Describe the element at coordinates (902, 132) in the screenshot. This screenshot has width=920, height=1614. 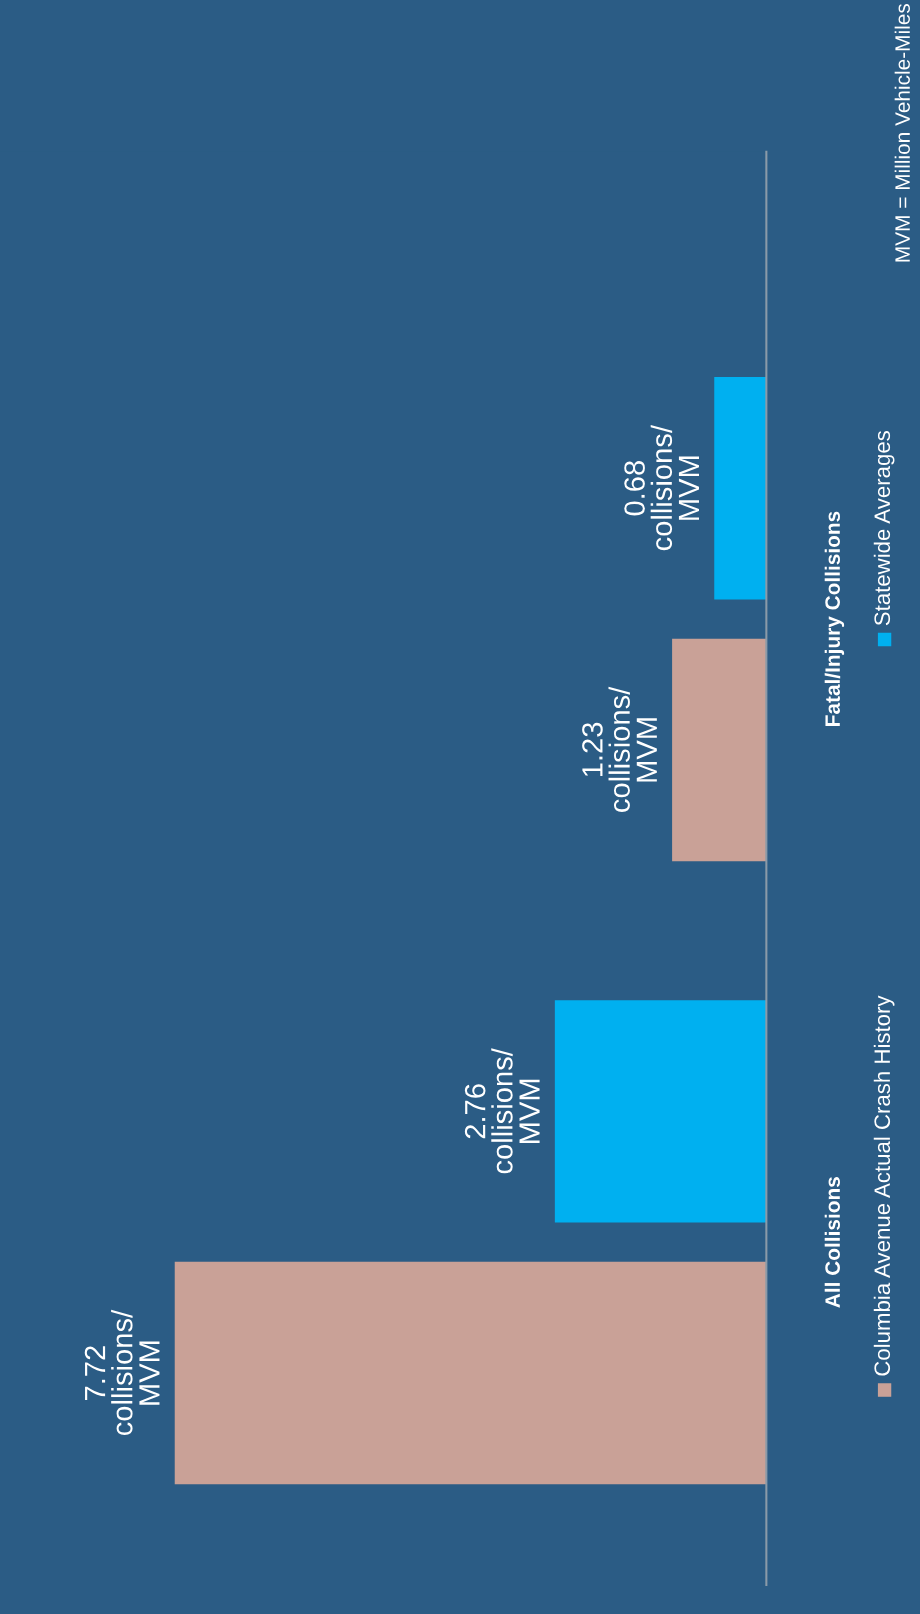
I see `text: MVM = Million Vehicle-Miles` at that location.